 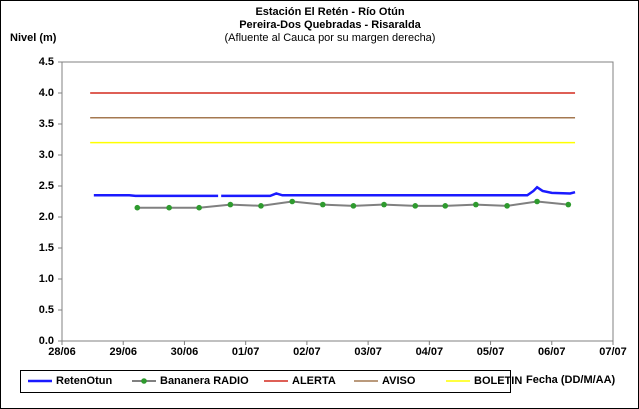 What do you see at coordinates (307, 352) in the screenshot?
I see `x-tick-label: 02/07` at bounding box center [307, 352].